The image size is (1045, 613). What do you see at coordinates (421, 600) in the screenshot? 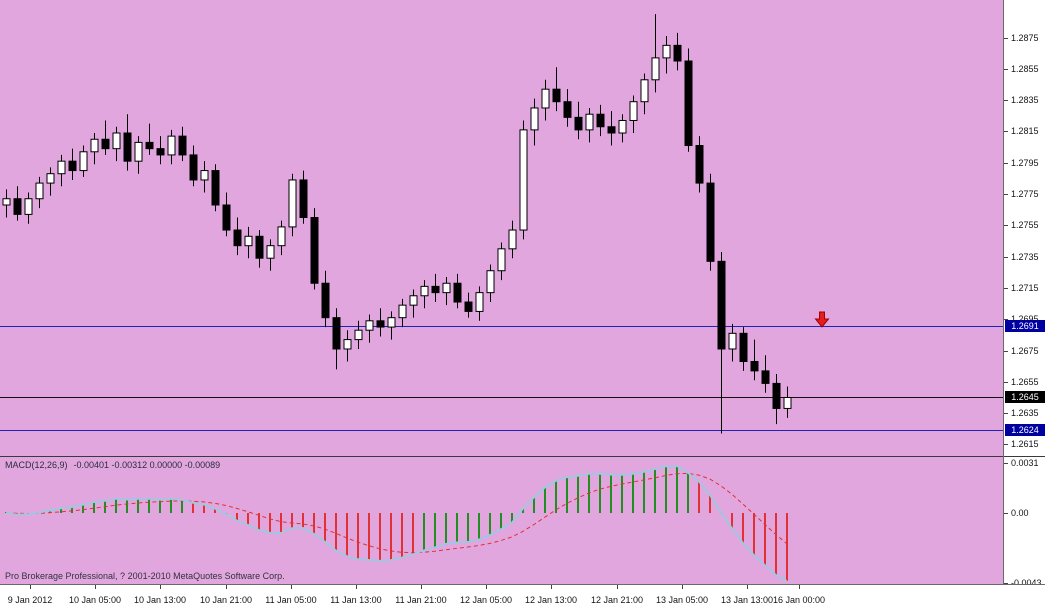
I see `time-axis-label: 11 Jan 21:00` at bounding box center [421, 600].